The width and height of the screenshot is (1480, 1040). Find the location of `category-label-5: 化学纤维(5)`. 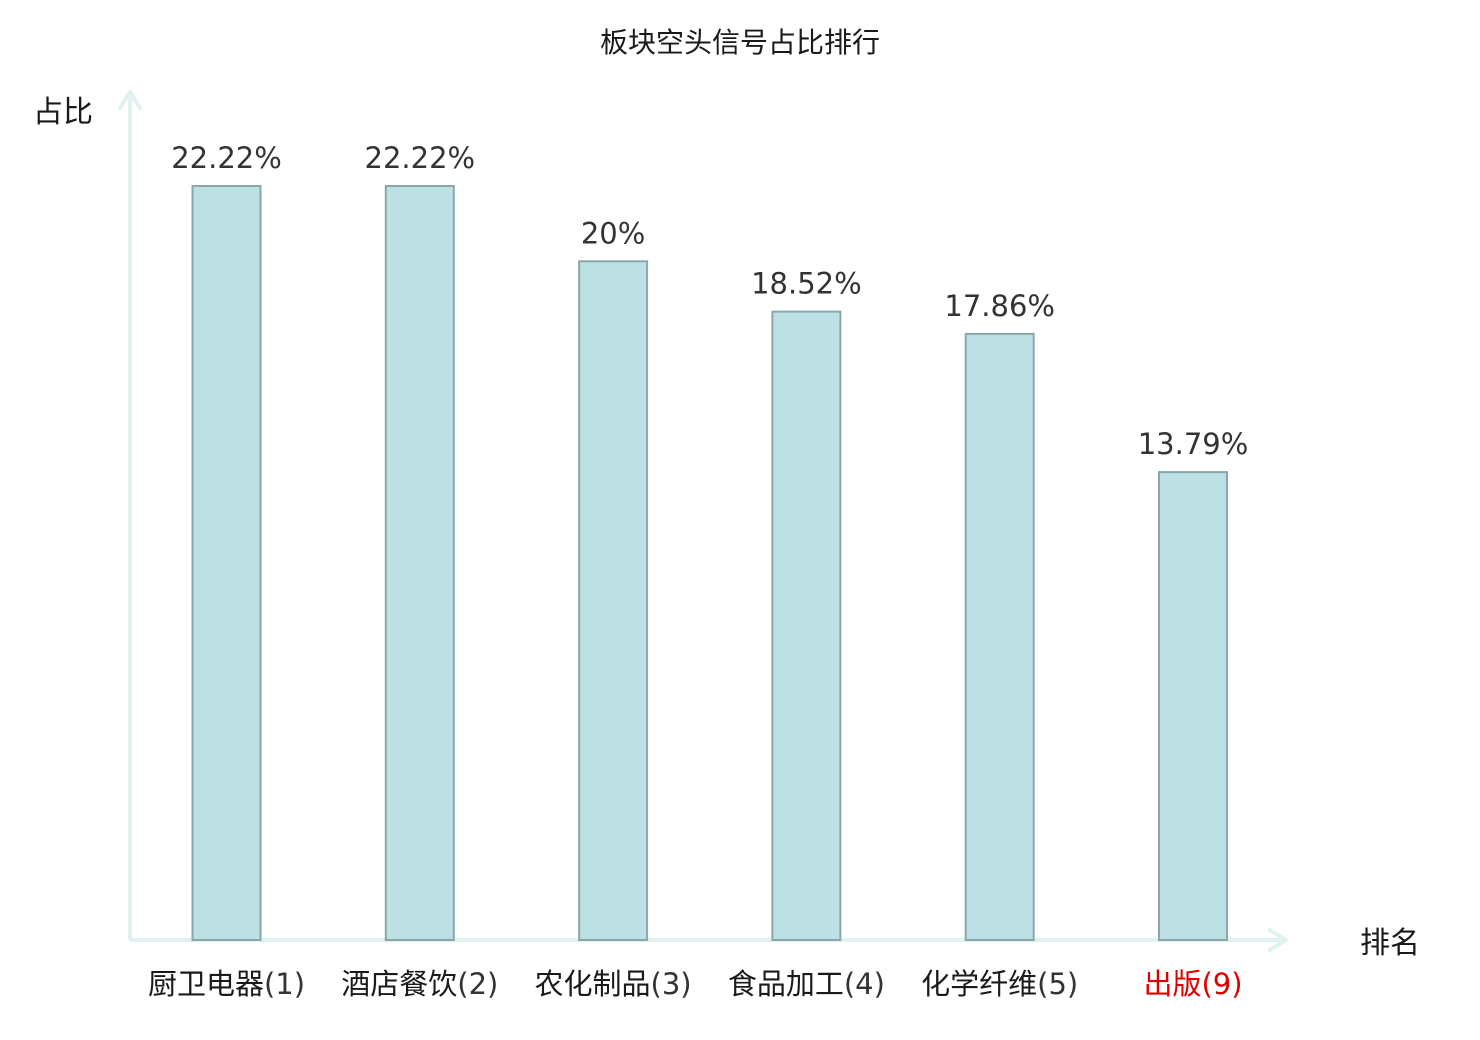

category-label-5: 化学纤维(5) is located at coordinates (999, 984).